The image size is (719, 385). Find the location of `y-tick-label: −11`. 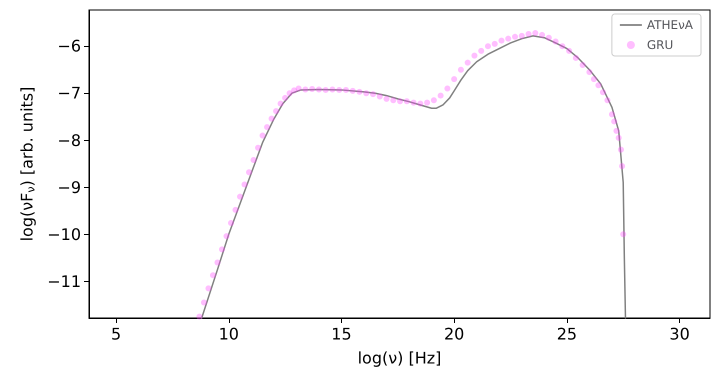

y-tick-label: −11 is located at coordinates (64, 281).